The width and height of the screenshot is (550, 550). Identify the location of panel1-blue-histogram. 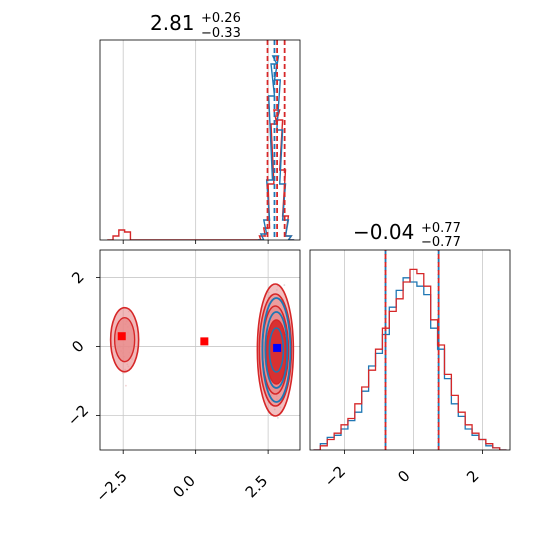
(276, 147).